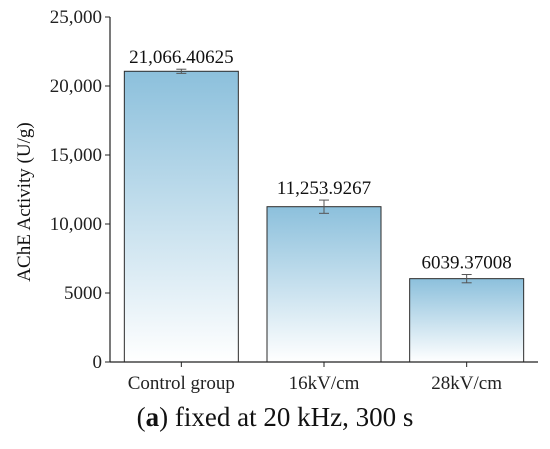  Describe the element at coordinates (466, 383) in the screenshot. I see `x-tick-label-2: 28kV/cm` at that location.